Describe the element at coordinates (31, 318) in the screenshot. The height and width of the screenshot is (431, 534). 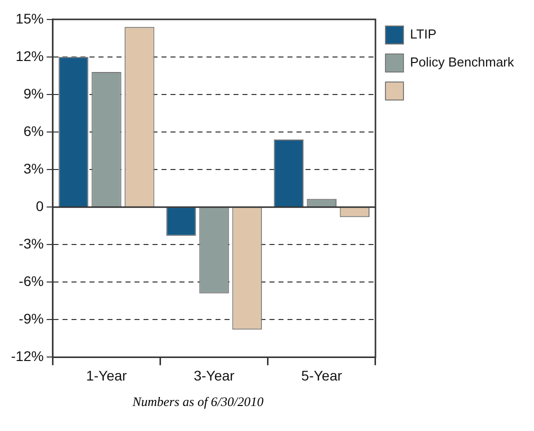
I see `y-tick-label: -9%` at that location.